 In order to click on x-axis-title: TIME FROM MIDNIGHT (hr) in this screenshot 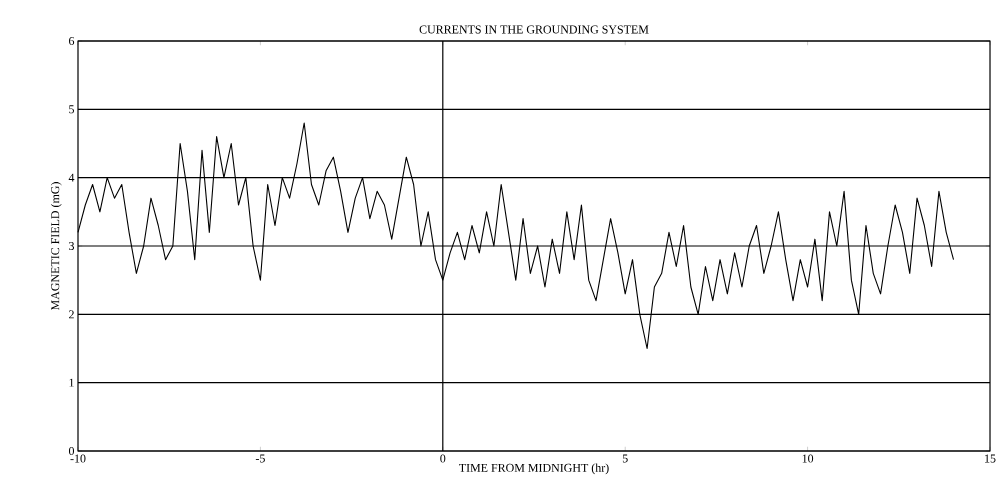, I will do `click(534, 469)`.